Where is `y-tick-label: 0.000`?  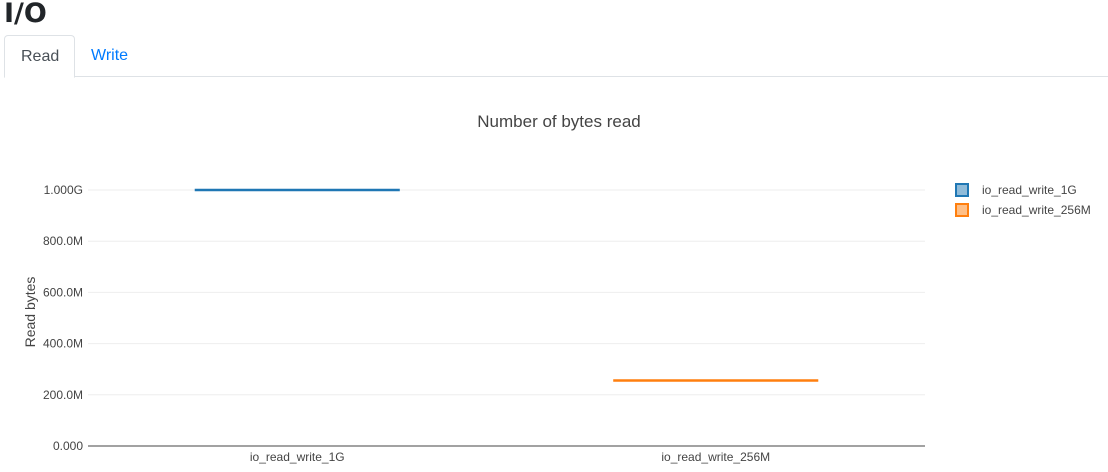 y-tick-label: 0.000 is located at coordinates (68, 446).